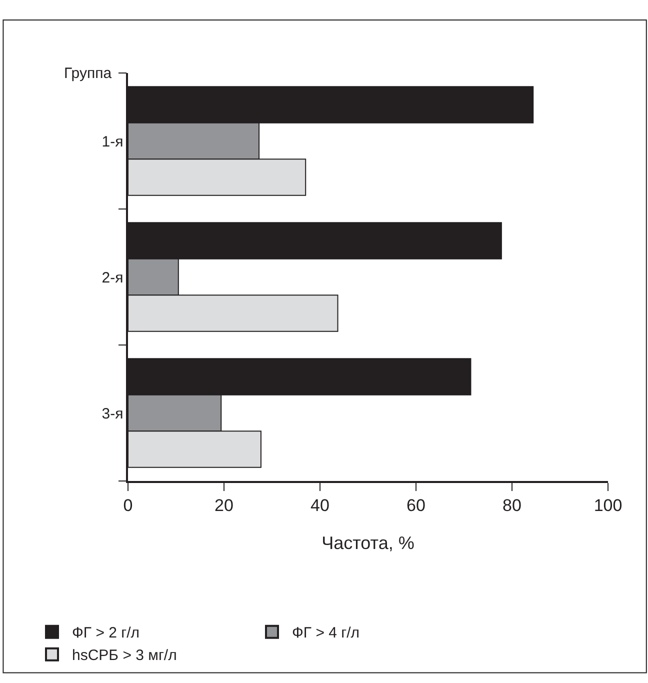  I want to click on y-axis-title: Группа, so click(88, 73).